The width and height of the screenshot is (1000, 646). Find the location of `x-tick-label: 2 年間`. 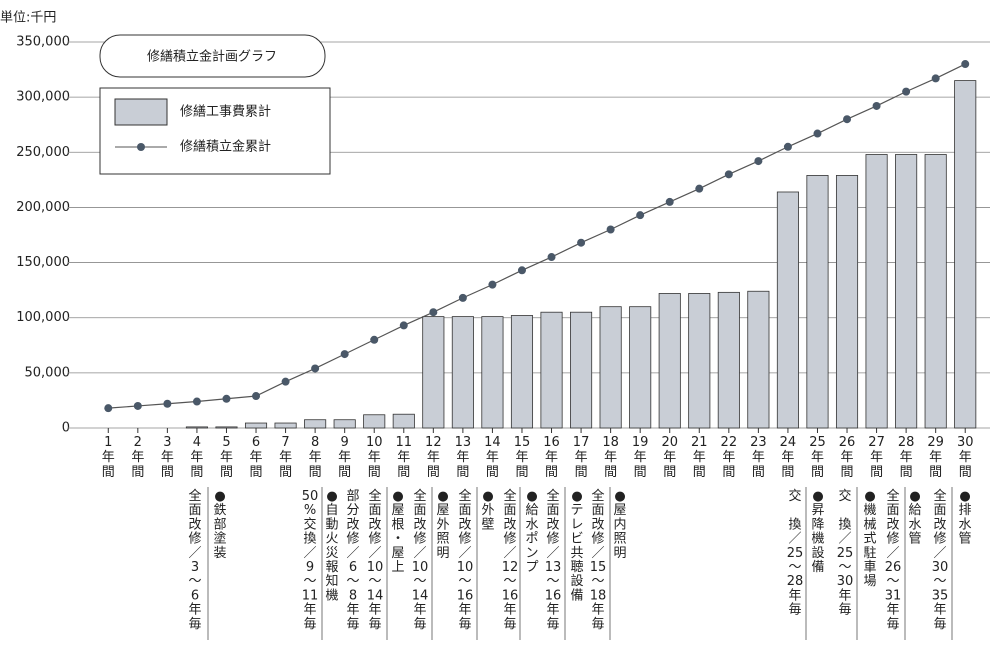

x-tick-label: 2 年間 is located at coordinates (137, 457).